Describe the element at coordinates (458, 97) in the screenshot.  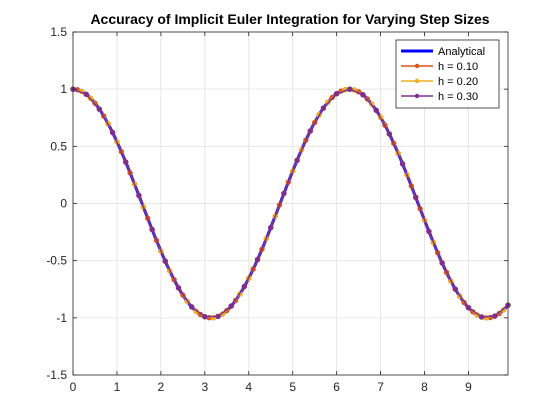
I see `legend-label: h = 0.30` at that location.